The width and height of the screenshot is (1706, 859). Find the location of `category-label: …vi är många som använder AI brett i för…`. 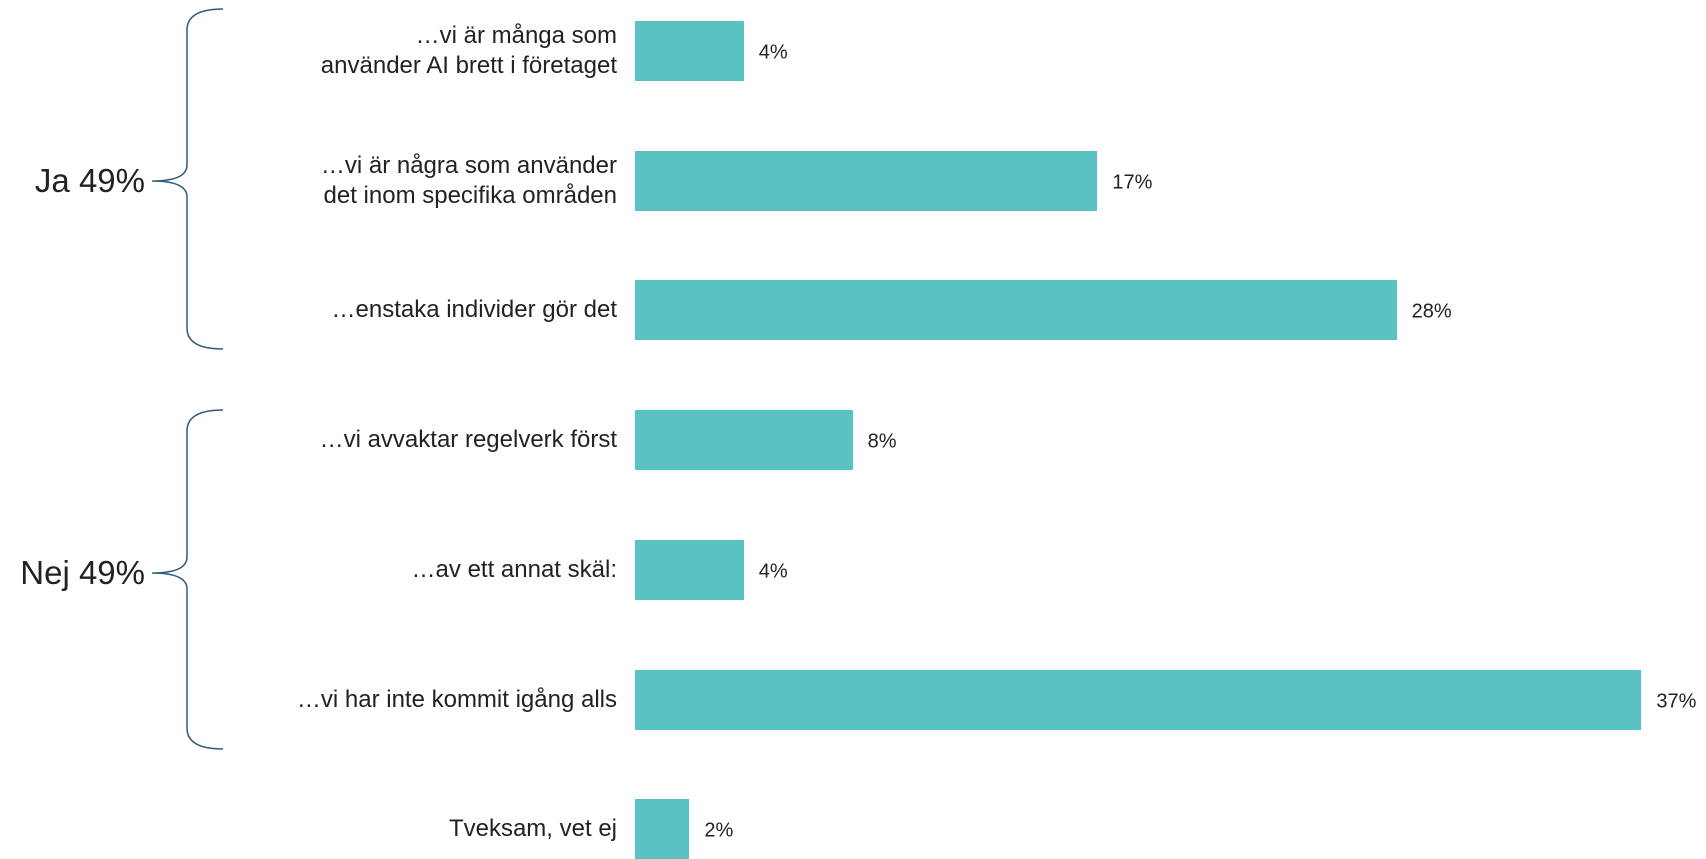

category-label: …vi är många som använder AI brett i för… is located at coordinates (468, 50).